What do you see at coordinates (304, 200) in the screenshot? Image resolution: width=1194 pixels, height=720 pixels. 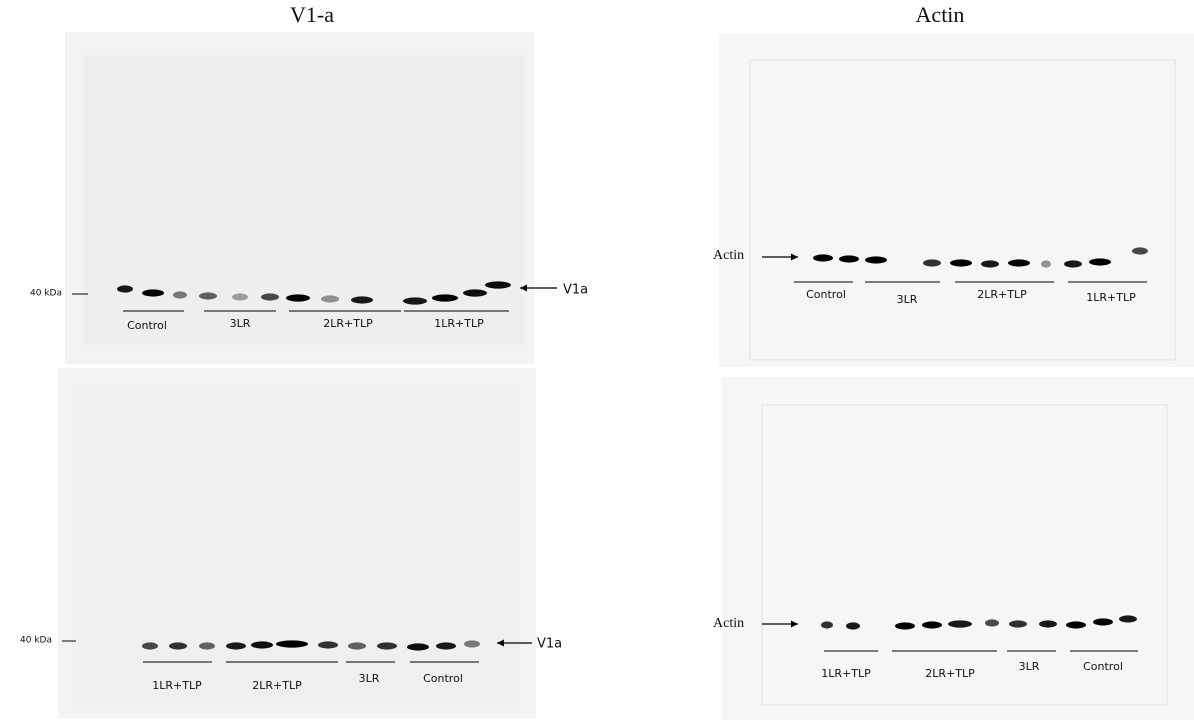 I see `blot-lane-area` at bounding box center [304, 200].